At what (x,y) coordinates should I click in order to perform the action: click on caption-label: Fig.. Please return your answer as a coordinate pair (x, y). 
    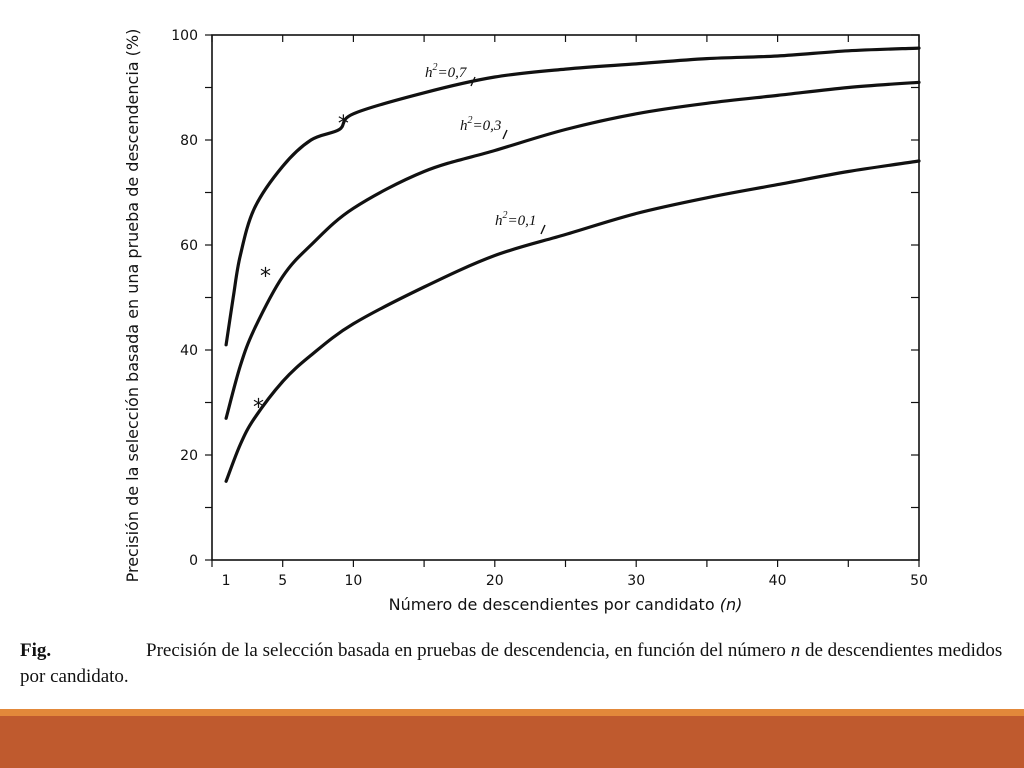
    Looking at the image, I should click on (36, 650).